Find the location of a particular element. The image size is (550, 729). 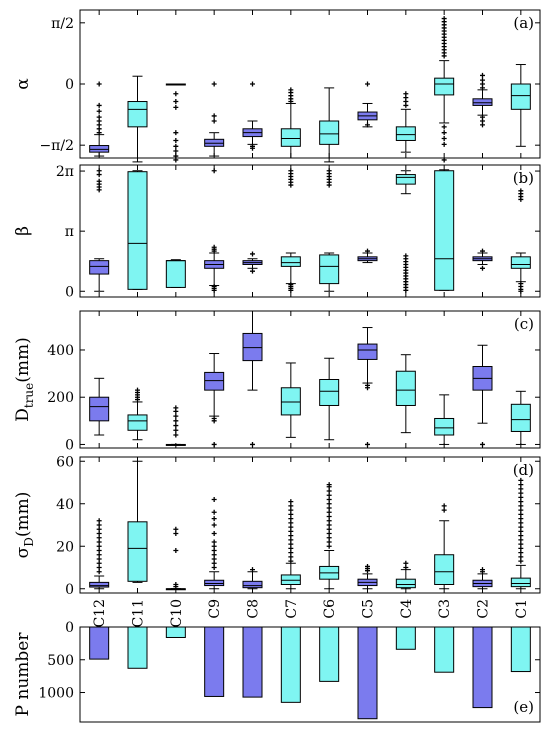

y-tick-label: 40 is located at coordinates (65, 505).